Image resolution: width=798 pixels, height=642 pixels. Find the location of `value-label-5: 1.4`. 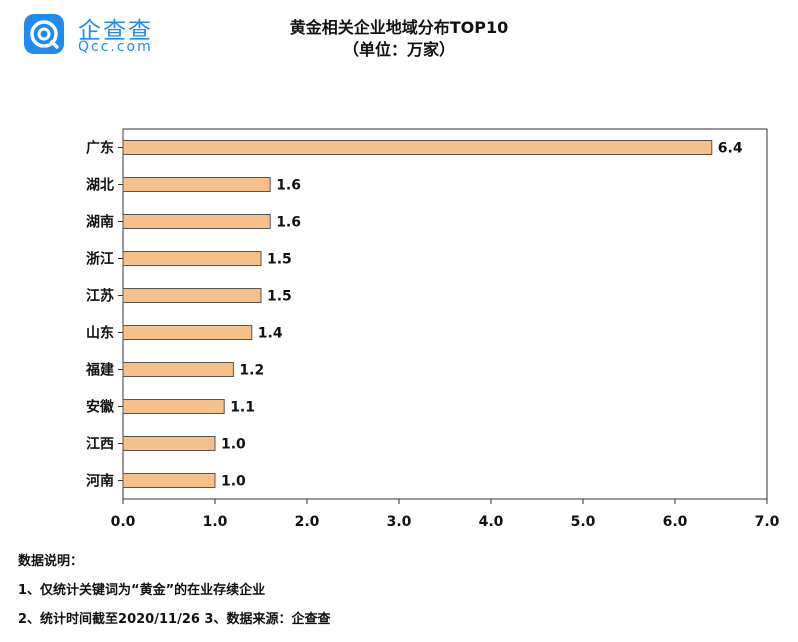

value-label-5: 1.4 is located at coordinates (270, 334).